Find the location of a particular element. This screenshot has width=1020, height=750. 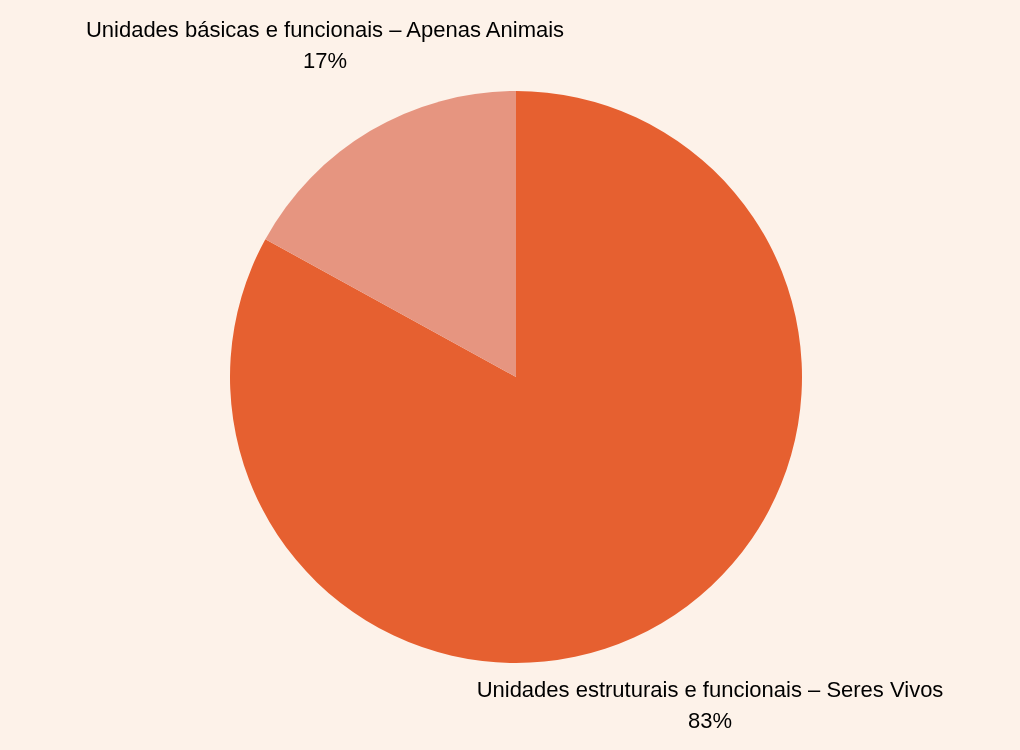

slice-label: Unidades estruturais e funcionais – Seres Vivos is located at coordinates (710, 689).